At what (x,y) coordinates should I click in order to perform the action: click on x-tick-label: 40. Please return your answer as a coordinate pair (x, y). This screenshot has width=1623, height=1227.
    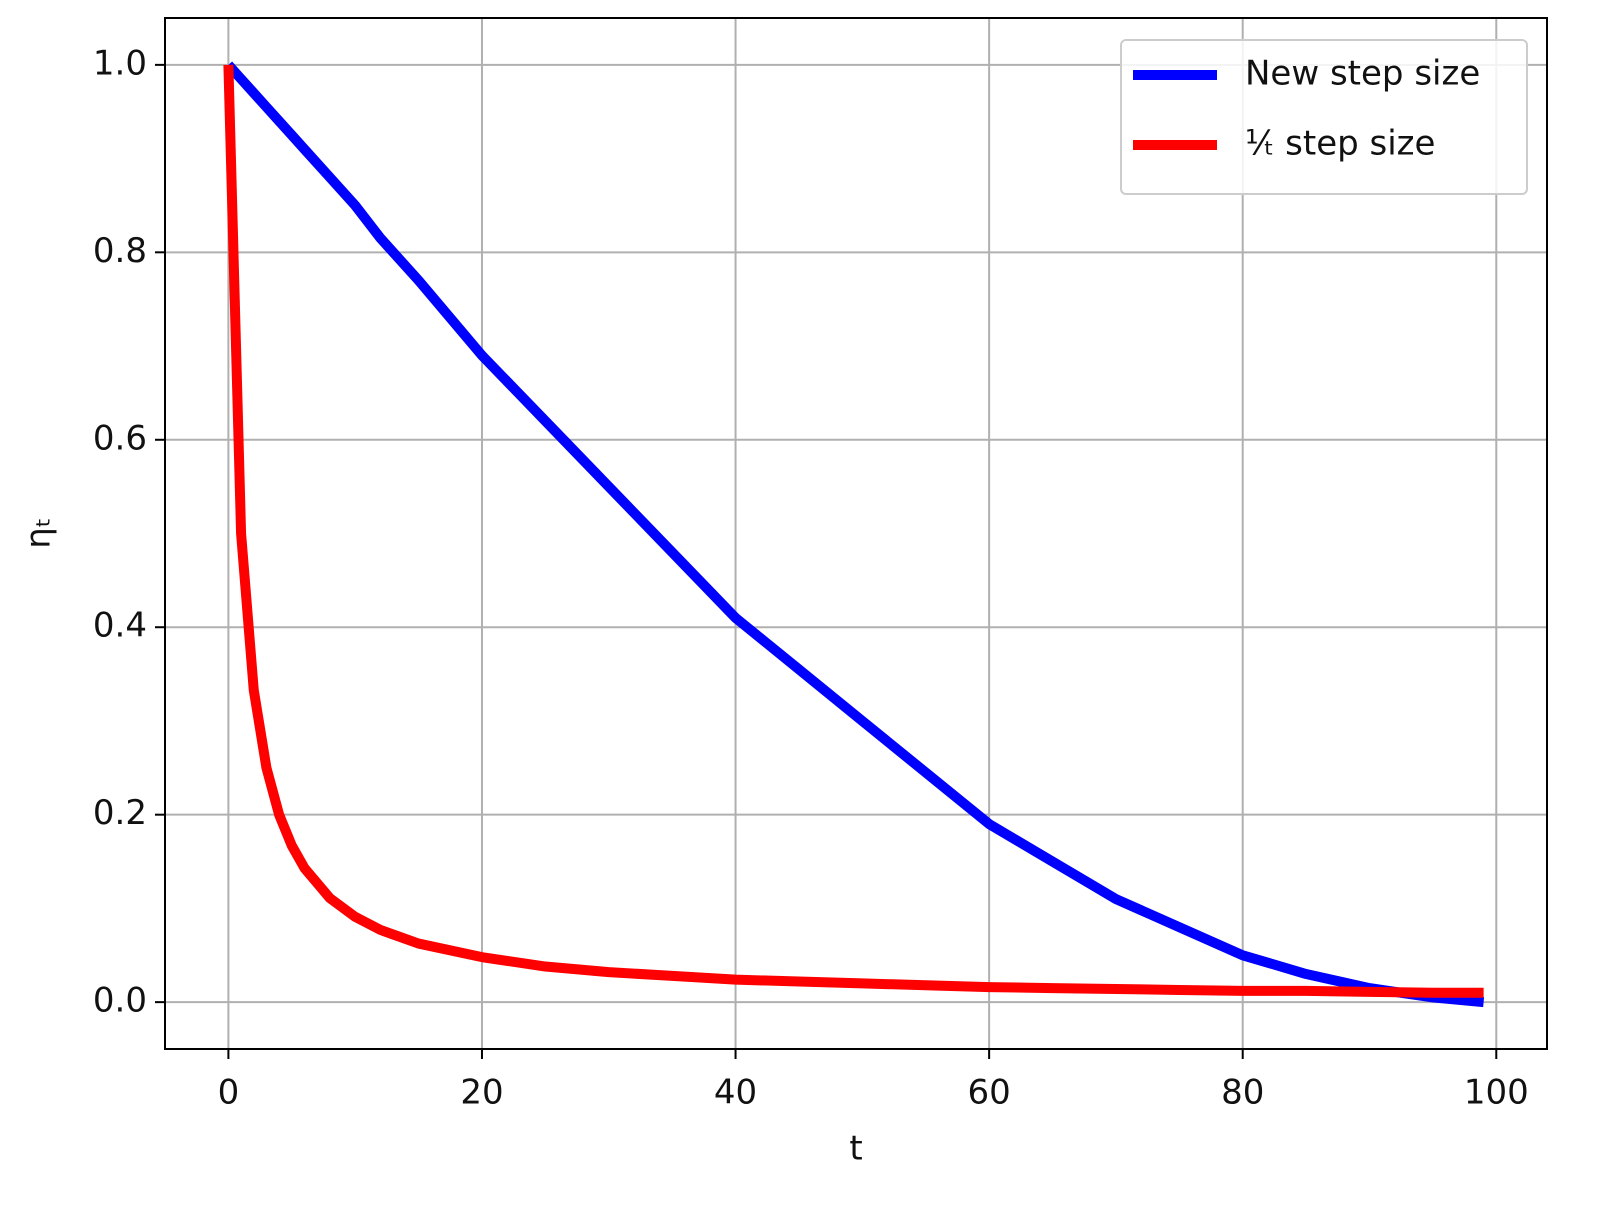
    Looking at the image, I should click on (735, 1093).